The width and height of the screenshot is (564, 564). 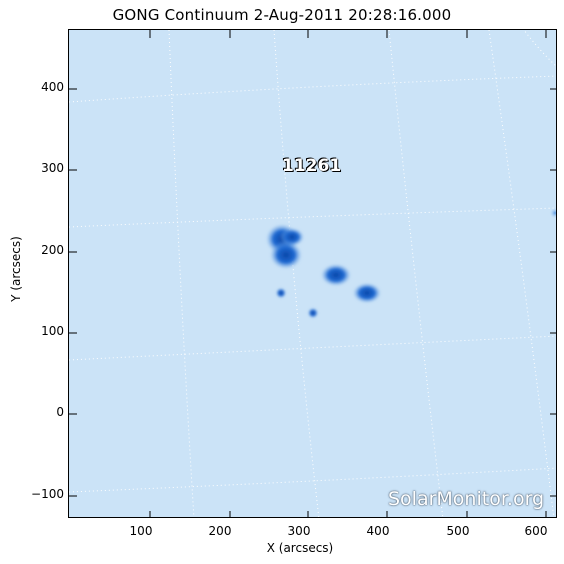 I want to click on y-tick-label: −100, so click(x=47, y=494).